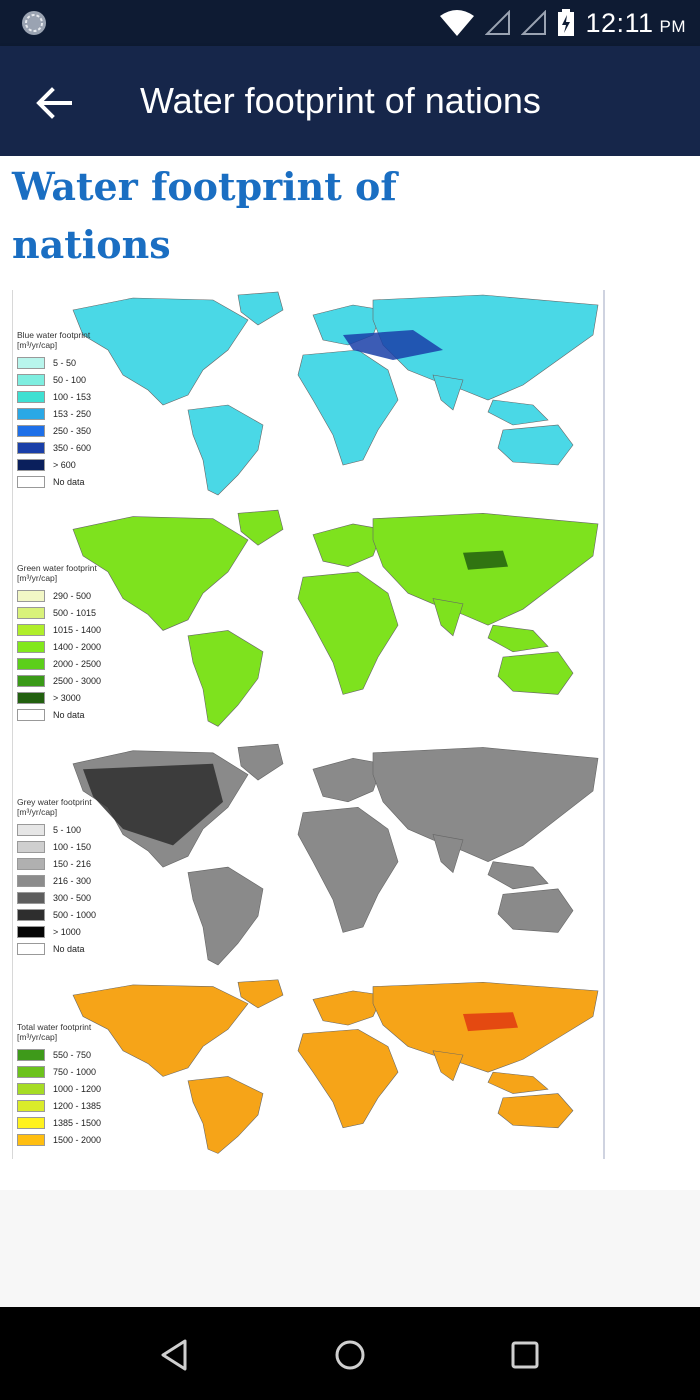 The image size is (700, 1400). I want to click on status-clock: 12:11 PM, so click(635, 22).